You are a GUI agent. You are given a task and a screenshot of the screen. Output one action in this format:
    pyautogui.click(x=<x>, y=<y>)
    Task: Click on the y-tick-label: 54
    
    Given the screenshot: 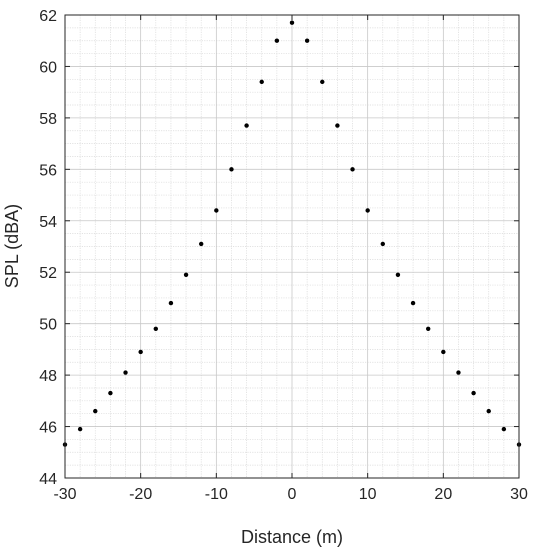 What is the action you would take?
    pyautogui.click(x=48, y=222)
    